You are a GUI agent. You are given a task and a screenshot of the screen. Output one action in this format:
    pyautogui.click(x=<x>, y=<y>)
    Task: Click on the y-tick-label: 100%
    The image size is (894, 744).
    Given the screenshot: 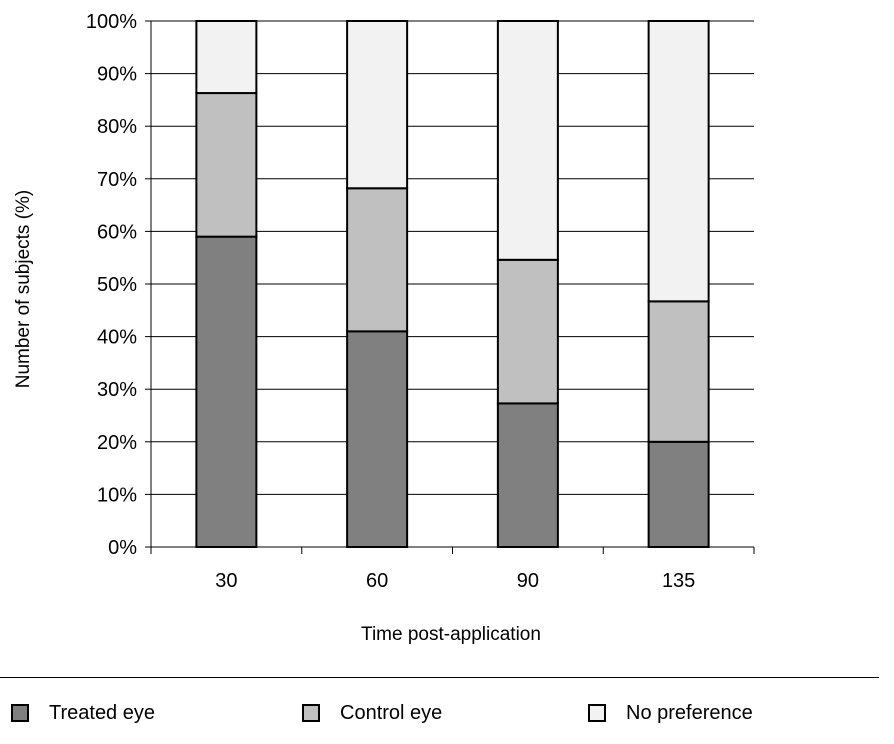 What is the action you would take?
    pyautogui.click(x=111, y=22)
    